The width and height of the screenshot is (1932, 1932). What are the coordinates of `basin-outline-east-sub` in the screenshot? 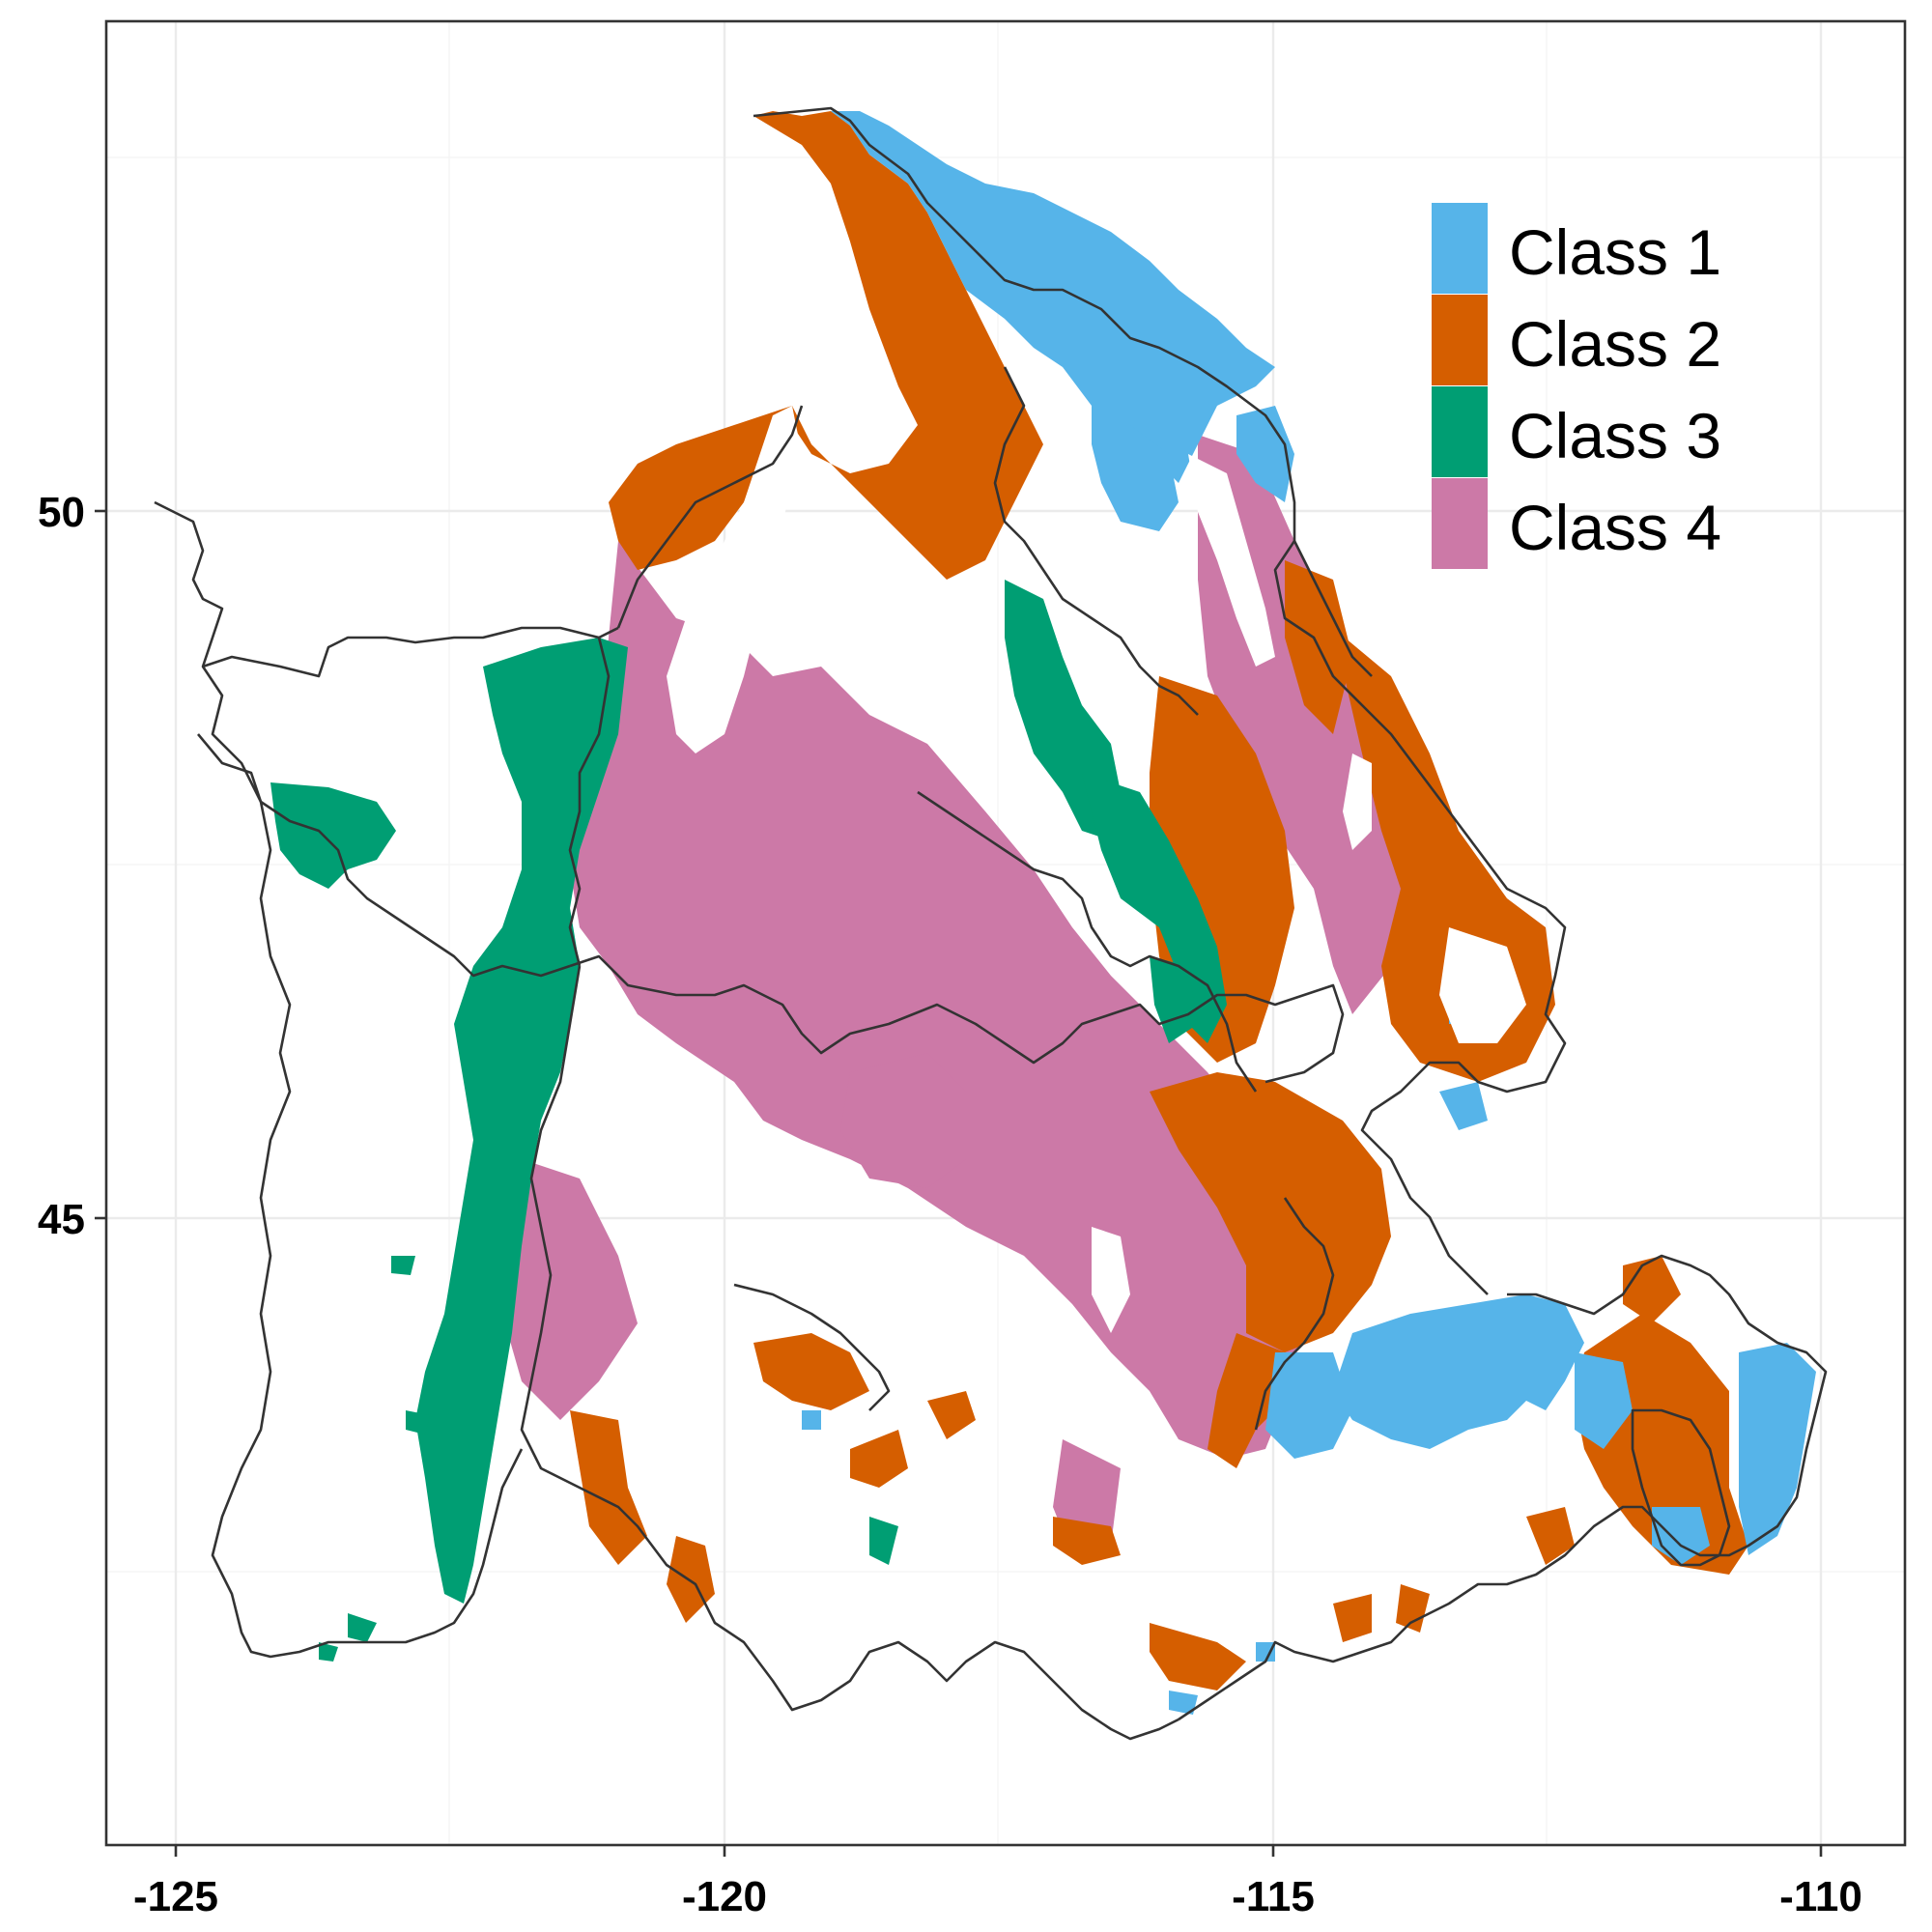 It's located at (1681, 1487).